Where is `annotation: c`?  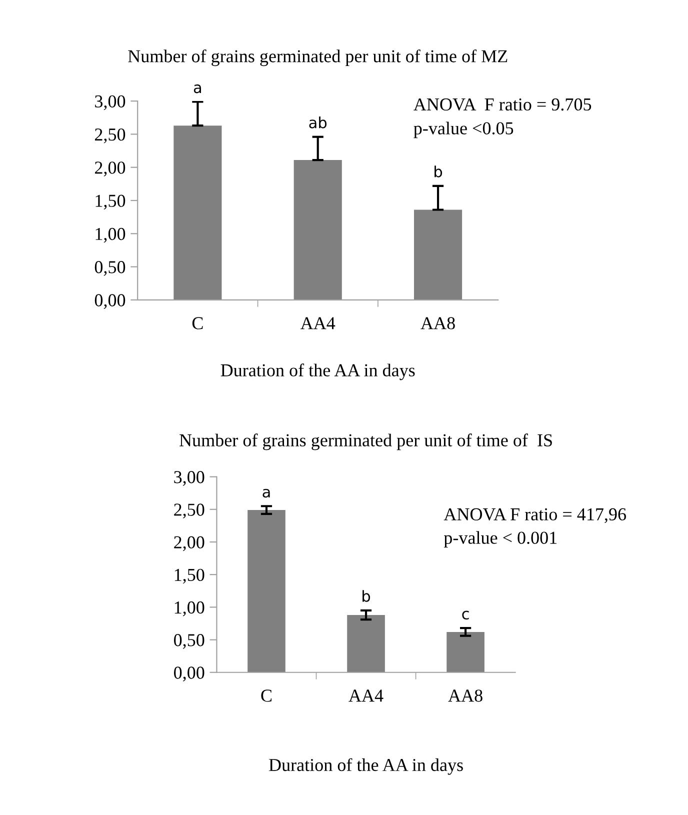 annotation: c is located at coordinates (465, 615).